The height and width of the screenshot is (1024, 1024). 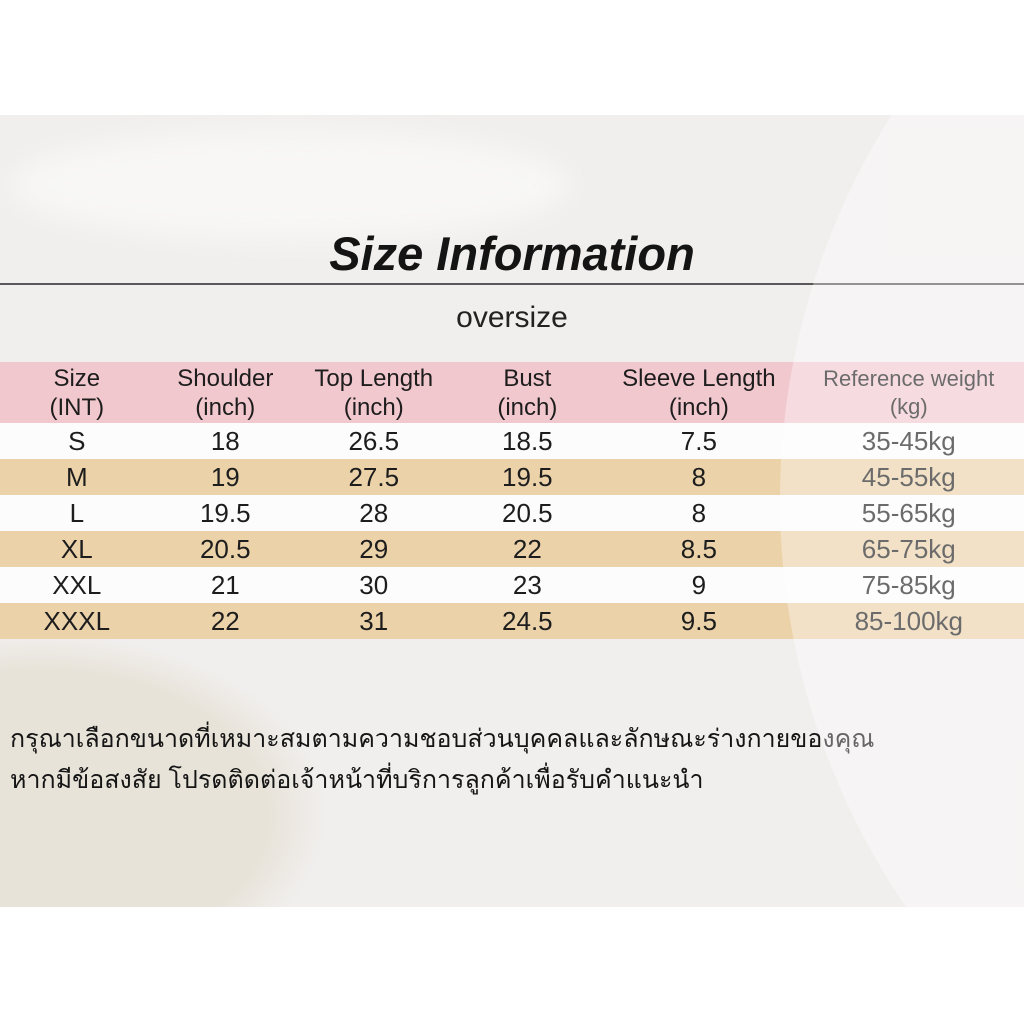 I want to click on column-header-sleeve-length-unit: (inch), so click(x=698, y=407).